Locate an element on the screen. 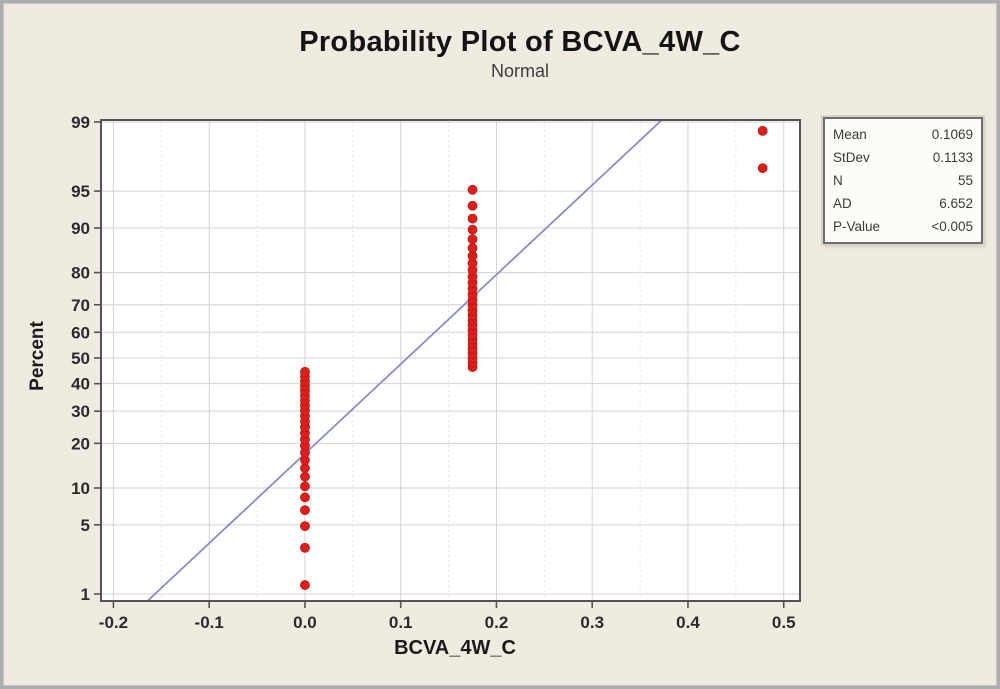 This screenshot has width=1000, height=689. stat-label: P-Value is located at coordinates (857, 226).